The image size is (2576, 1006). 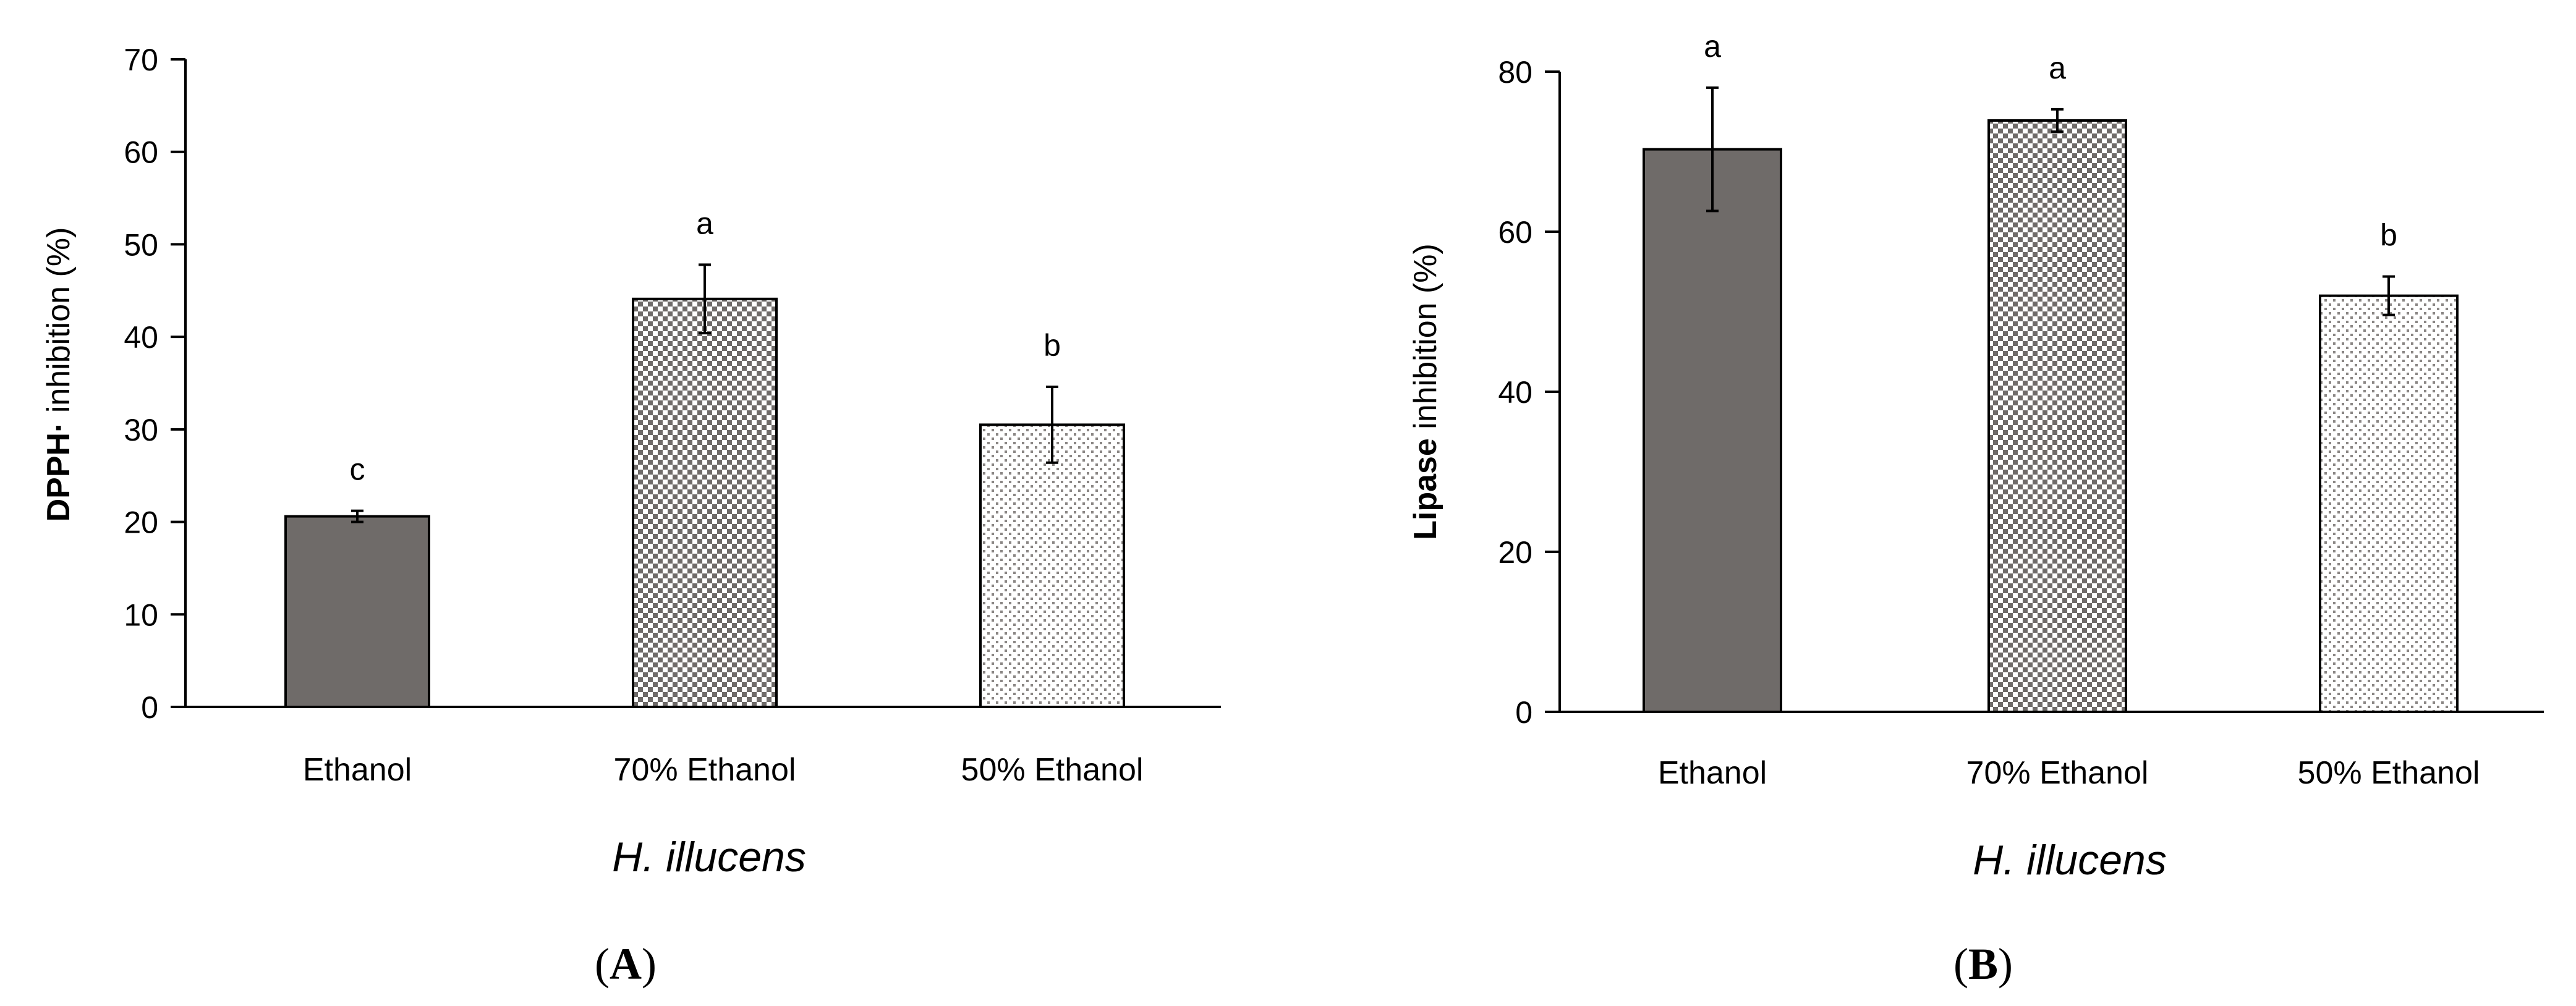 I want to click on chart-a-y-tick-label: 50, so click(x=141, y=244).